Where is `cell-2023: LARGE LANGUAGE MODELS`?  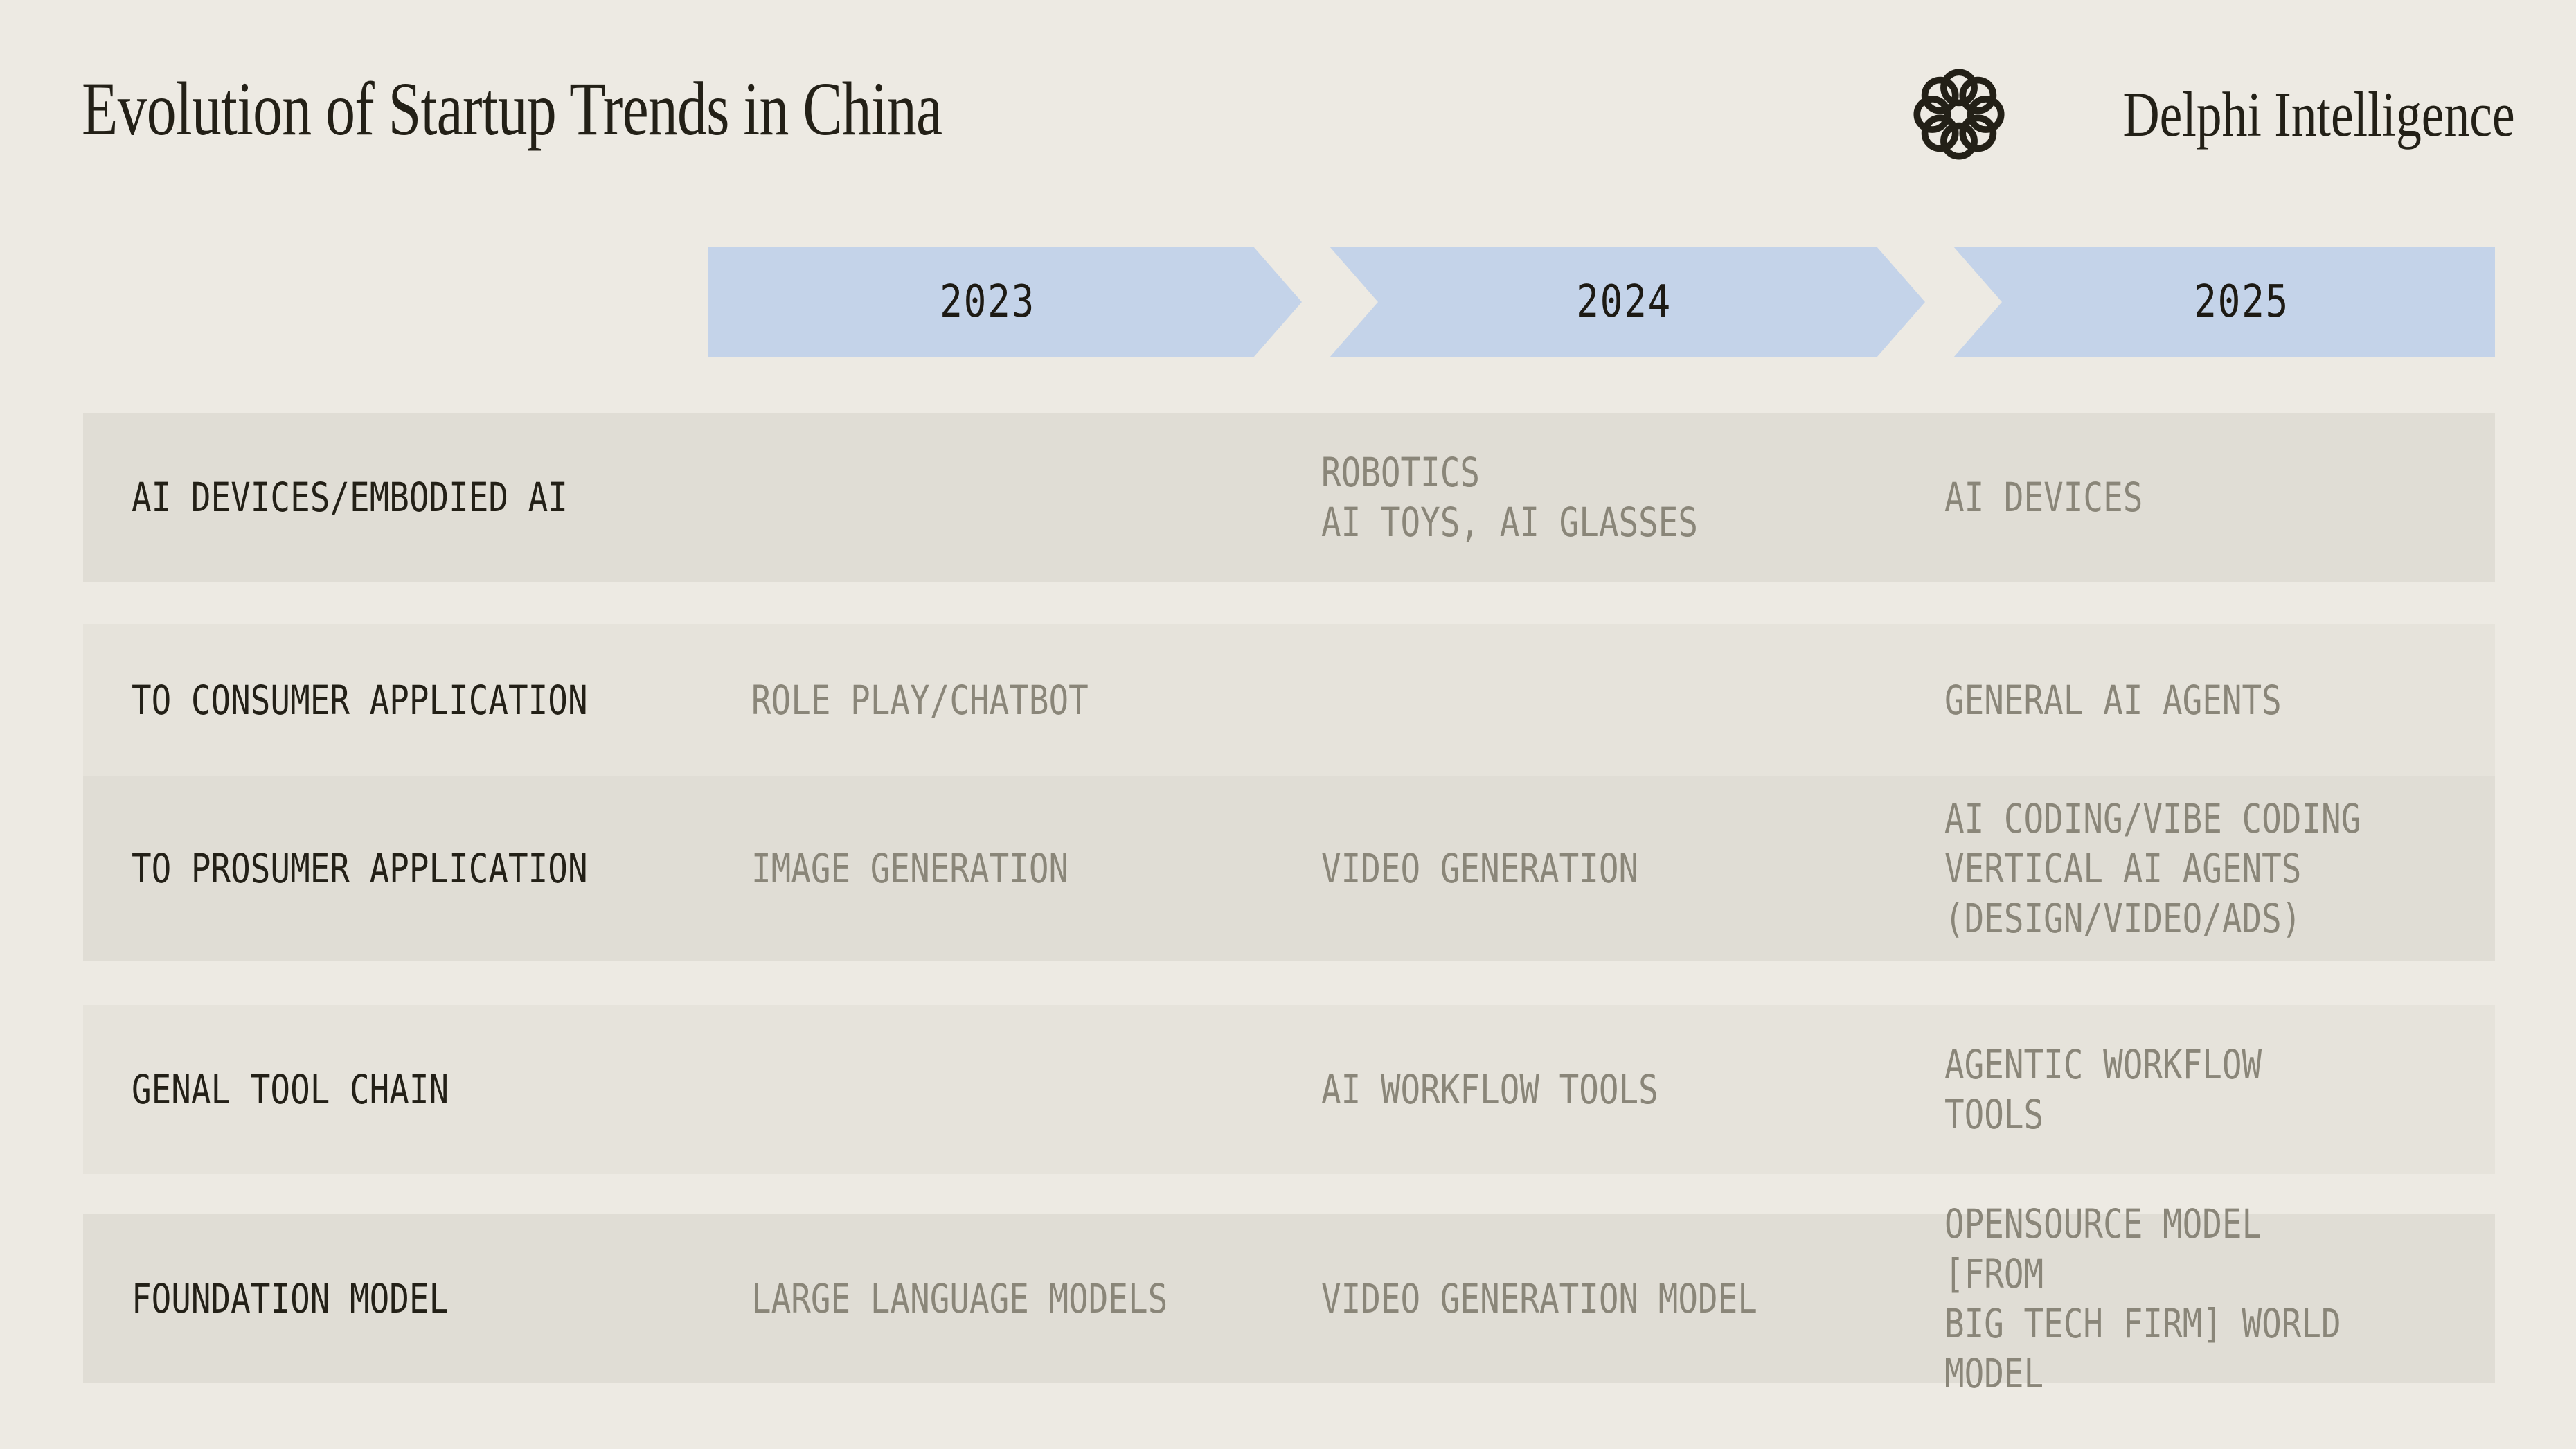
cell-2023: LARGE LANGUAGE MODELS is located at coordinates (959, 1298).